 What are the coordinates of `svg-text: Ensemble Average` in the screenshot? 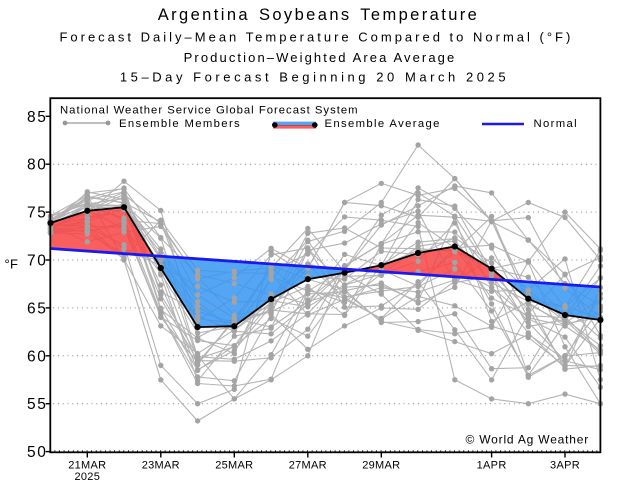 It's located at (383, 124).